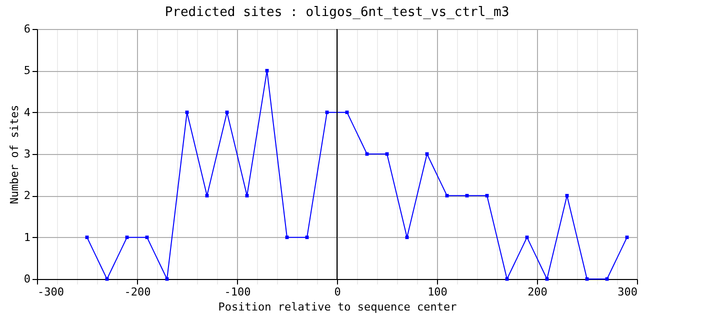  I want to click on y-tick-label: 2, so click(27, 195).